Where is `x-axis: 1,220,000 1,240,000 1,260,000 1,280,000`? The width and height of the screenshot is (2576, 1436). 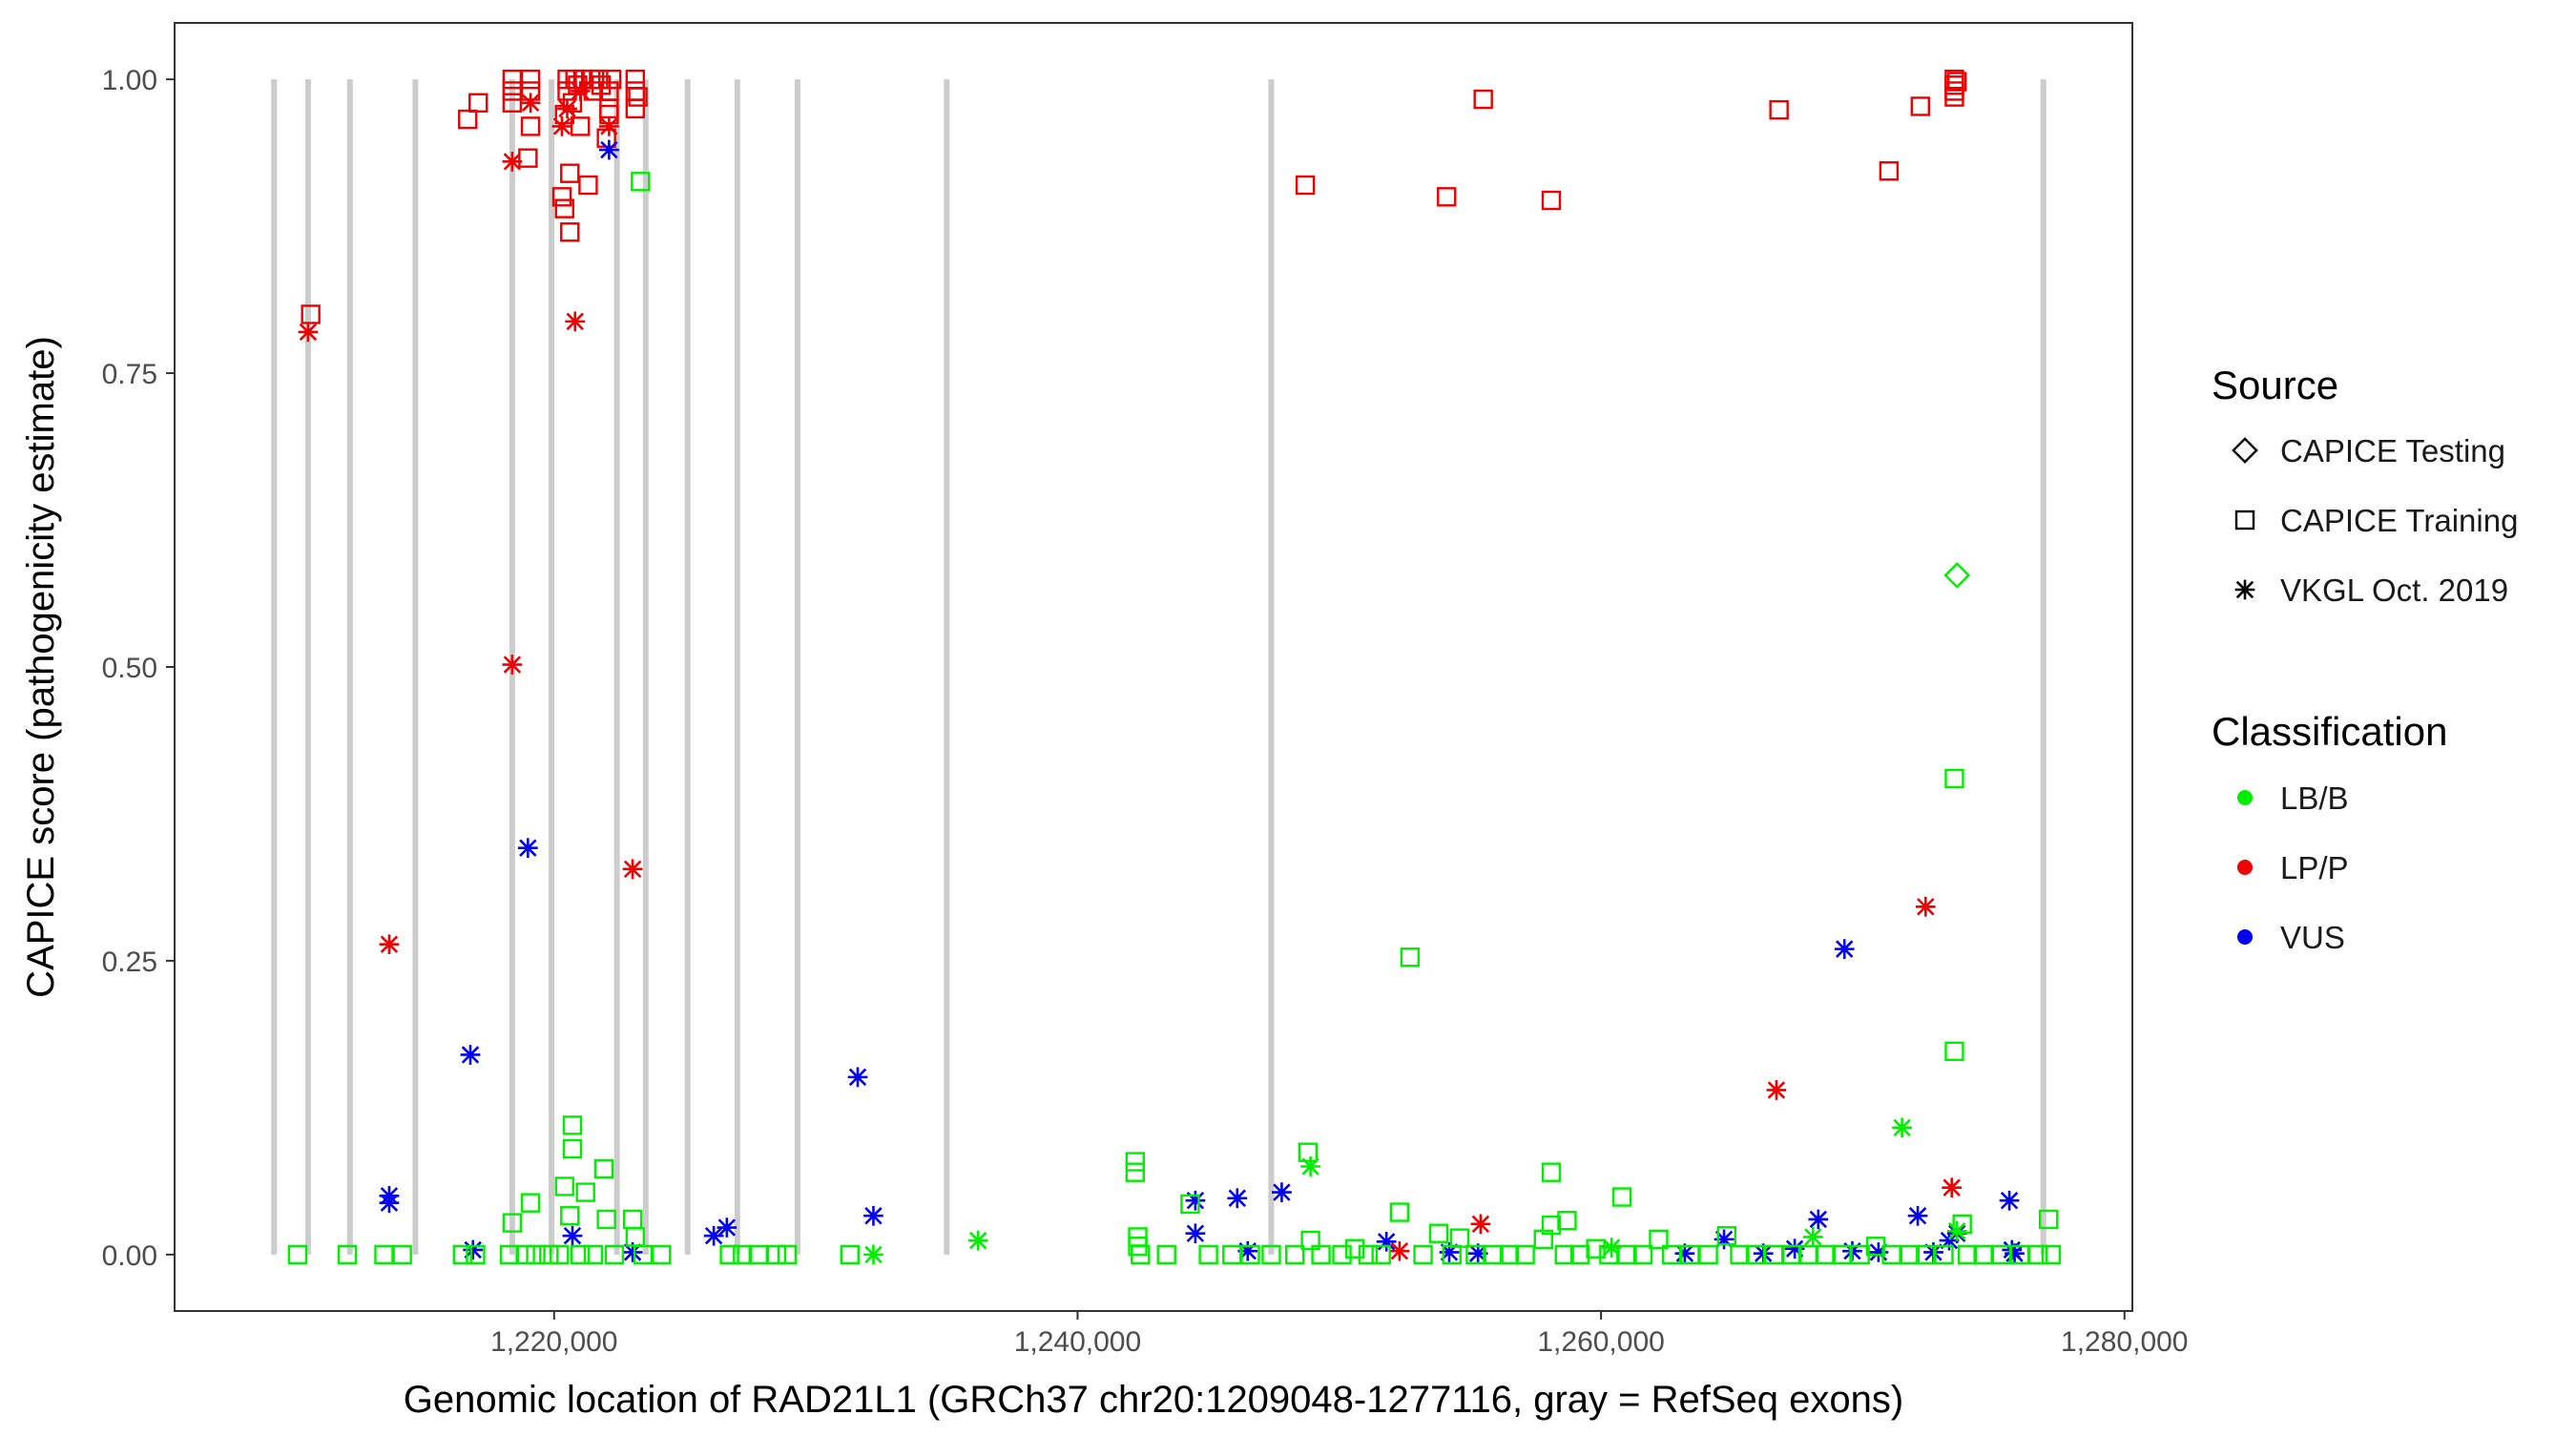 x-axis: 1,220,000 1,240,000 1,260,000 1,280,000 is located at coordinates (1339, 1334).